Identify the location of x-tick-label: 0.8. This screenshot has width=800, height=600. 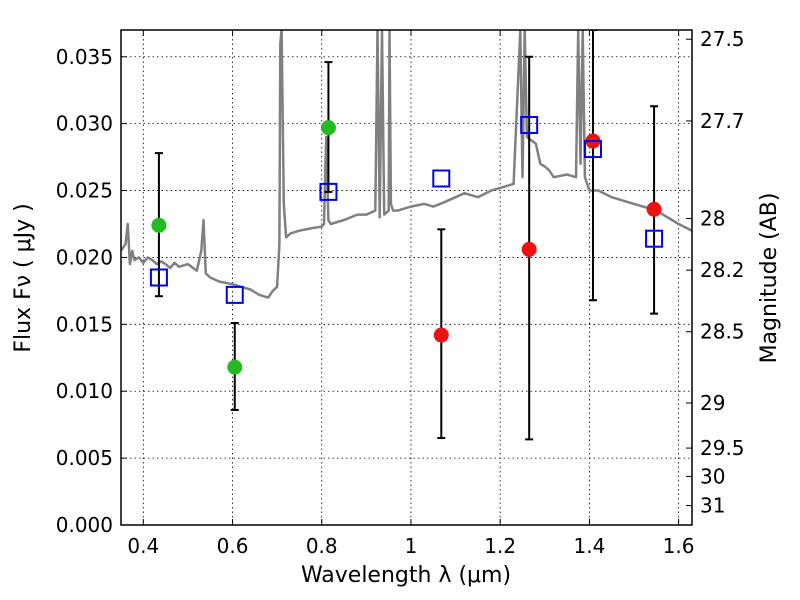
(322, 546).